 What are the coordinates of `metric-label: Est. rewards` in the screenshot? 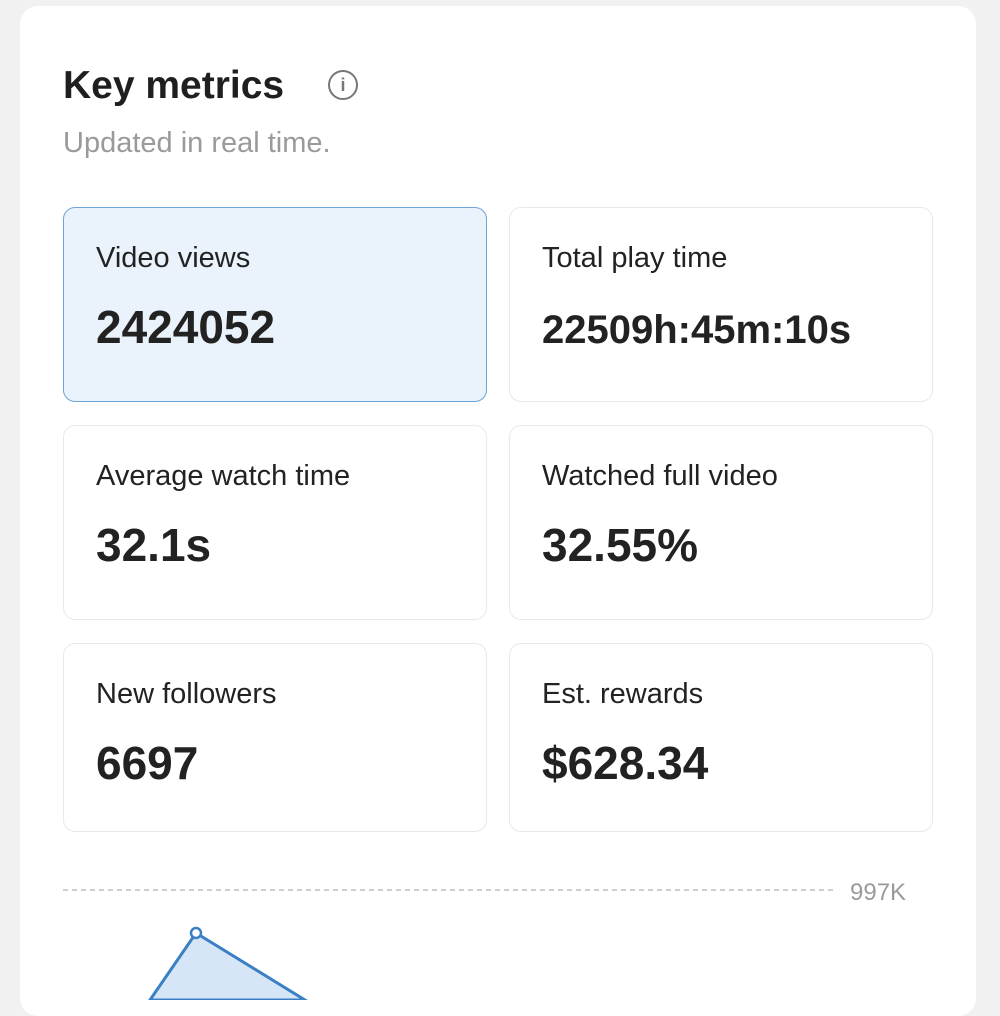 It's located at (623, 694).